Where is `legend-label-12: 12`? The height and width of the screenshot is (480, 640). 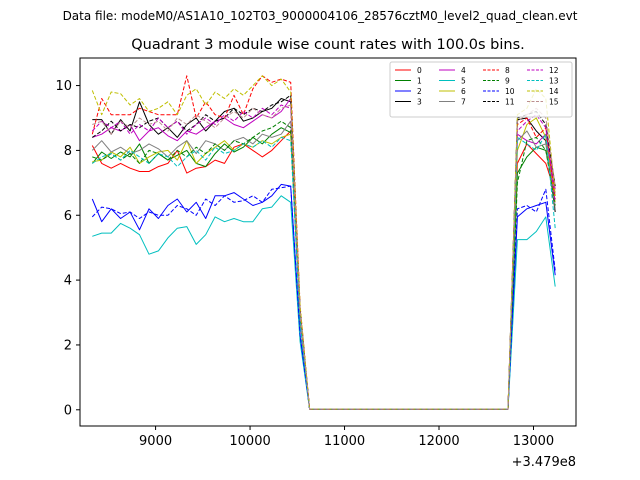 legend-label-12: 12 is located at coordinates (554, 70).